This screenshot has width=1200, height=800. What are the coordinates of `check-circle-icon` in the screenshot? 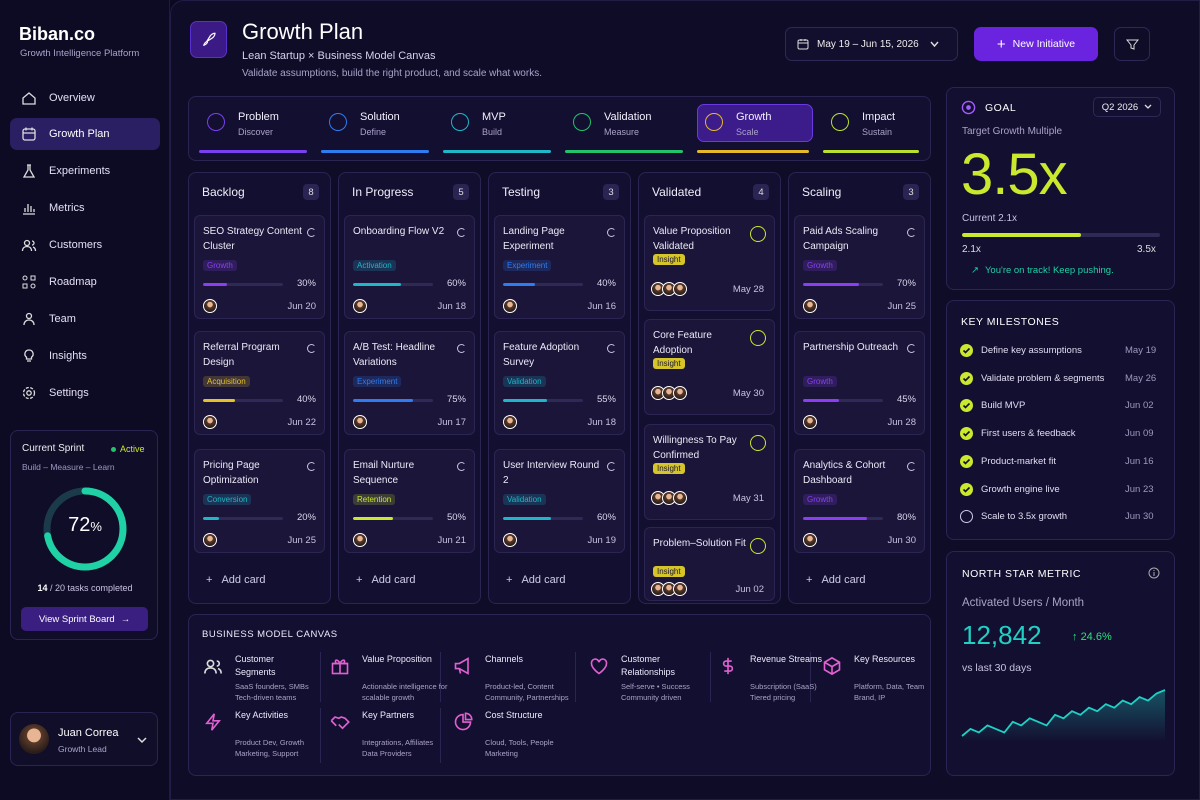 It's located at (758, 234).